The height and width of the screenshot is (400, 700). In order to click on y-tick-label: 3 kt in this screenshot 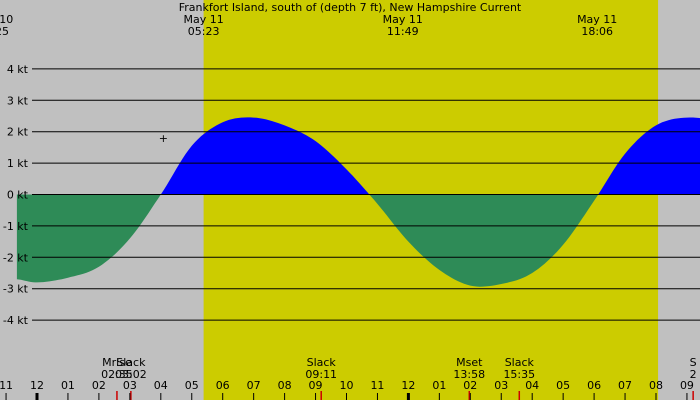, I will do `click(18, 100)`.